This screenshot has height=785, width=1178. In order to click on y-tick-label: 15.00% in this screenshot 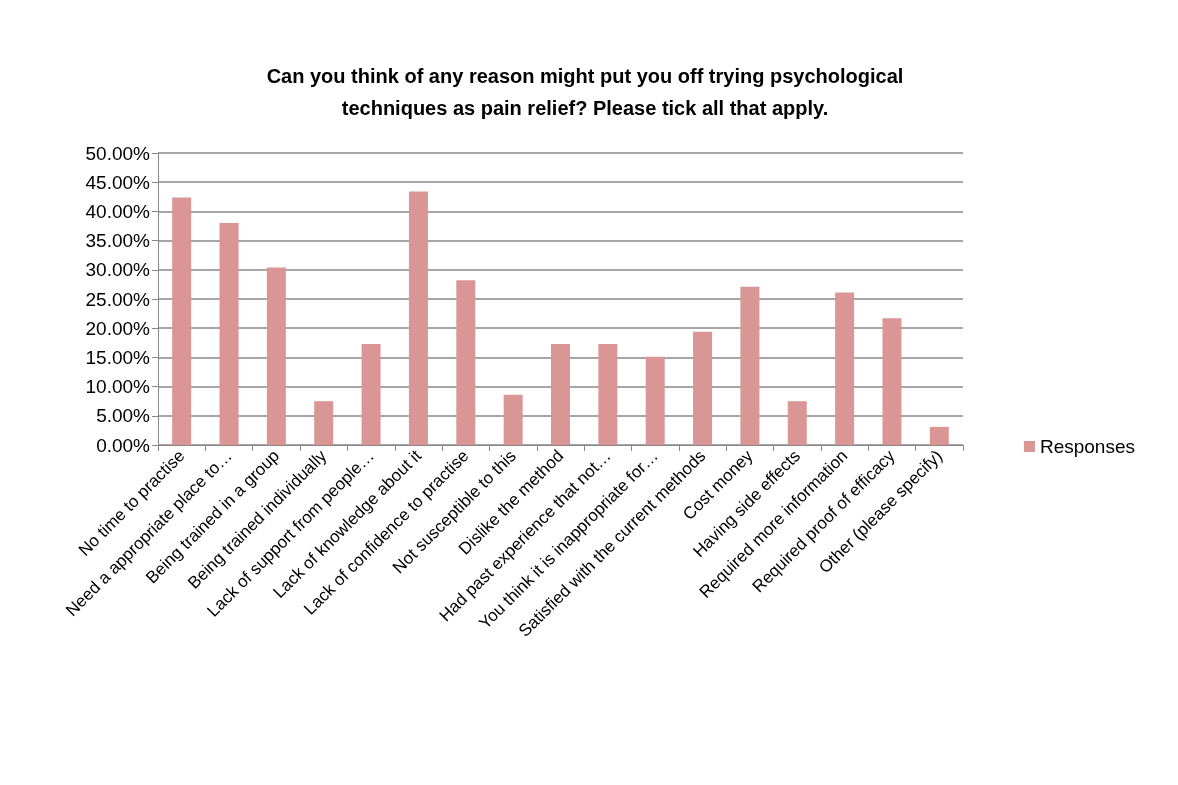, I will do `click(118, 357)`.